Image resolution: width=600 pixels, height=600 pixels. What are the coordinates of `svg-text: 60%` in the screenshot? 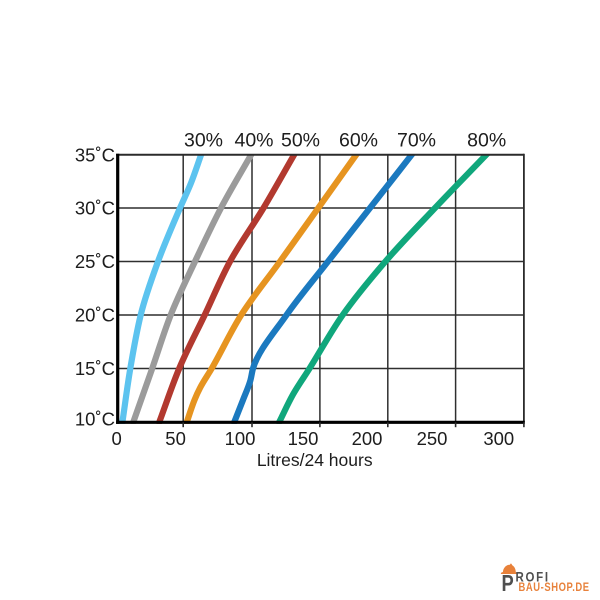 It's located at (358, 141).